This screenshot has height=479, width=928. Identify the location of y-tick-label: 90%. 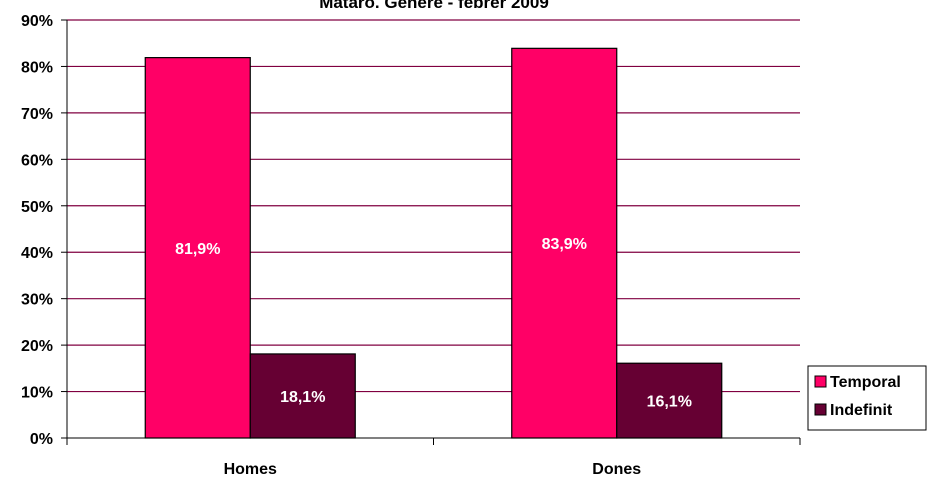
(37, 21).